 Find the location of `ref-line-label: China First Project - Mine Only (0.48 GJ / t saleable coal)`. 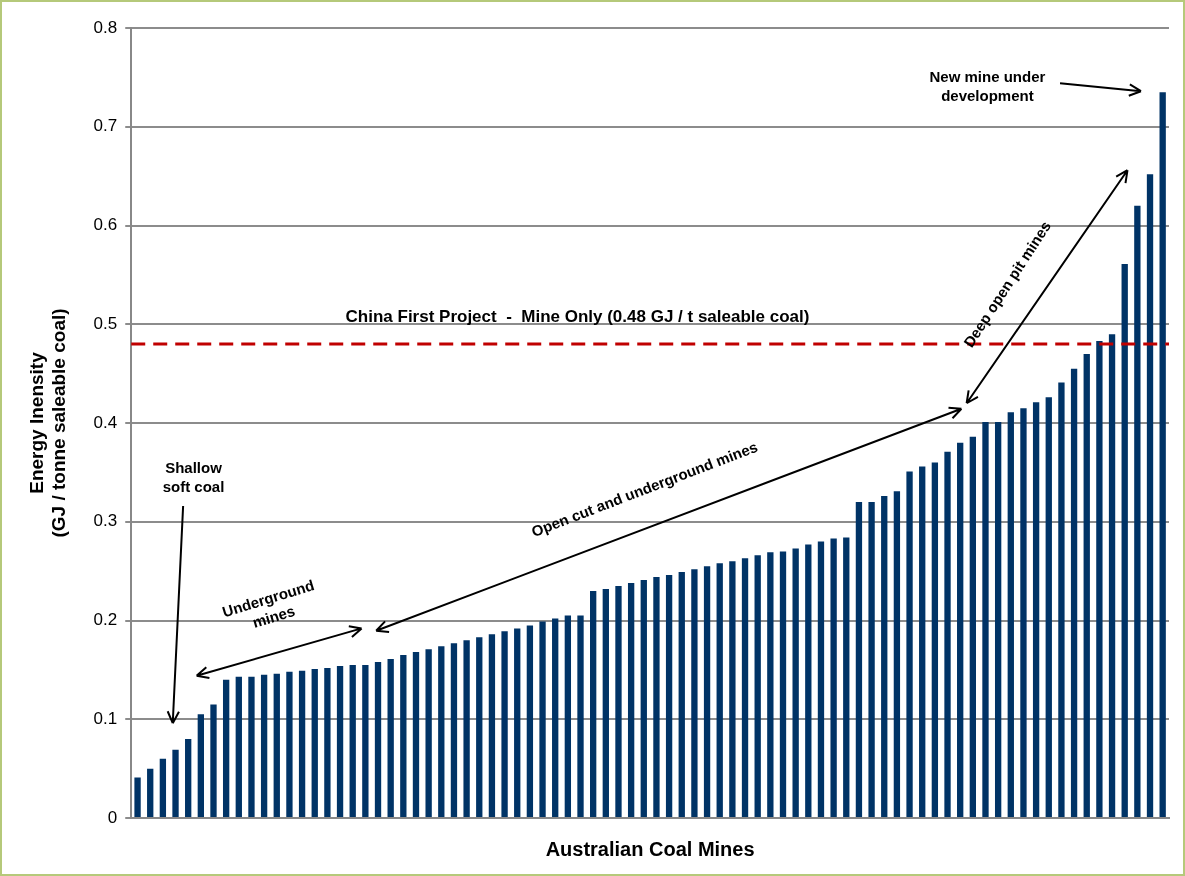

ref-line-label: China First Project - Mine Only (0.48 GJ / t saleable coal) is located at coordinates (577, 317).